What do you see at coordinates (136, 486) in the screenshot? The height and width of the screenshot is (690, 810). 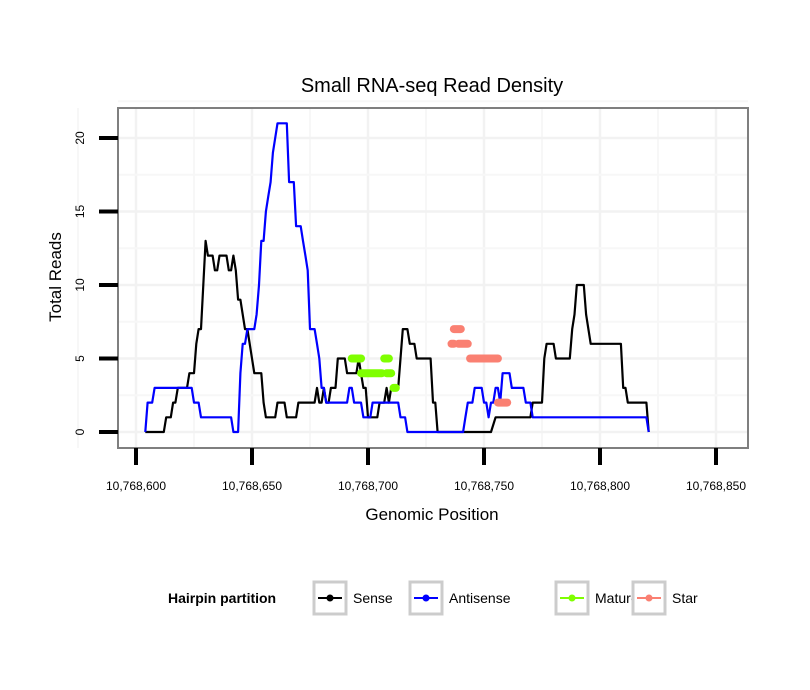 I see `x-tick-label: 10,768,600` at bounding box center [136, 486].